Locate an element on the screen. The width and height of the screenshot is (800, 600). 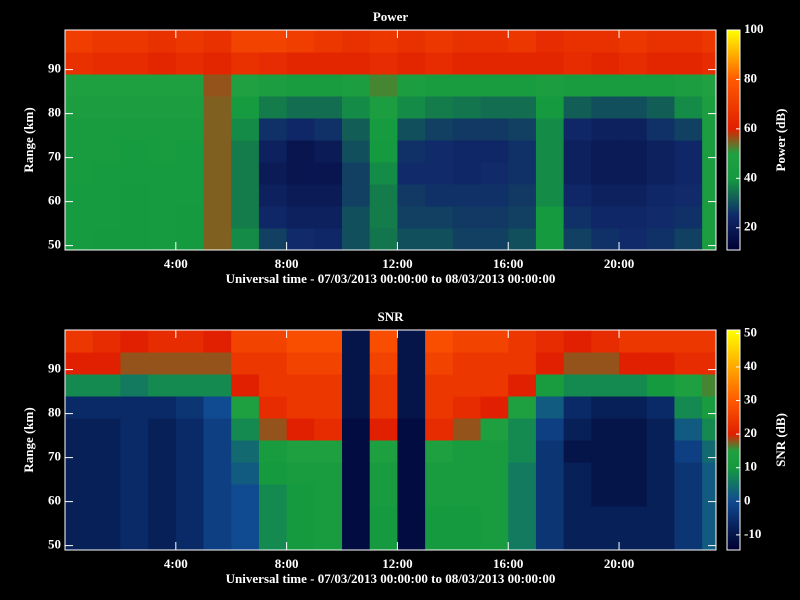
y-axis-label: Range (km) is located at coordinates (28, 139).